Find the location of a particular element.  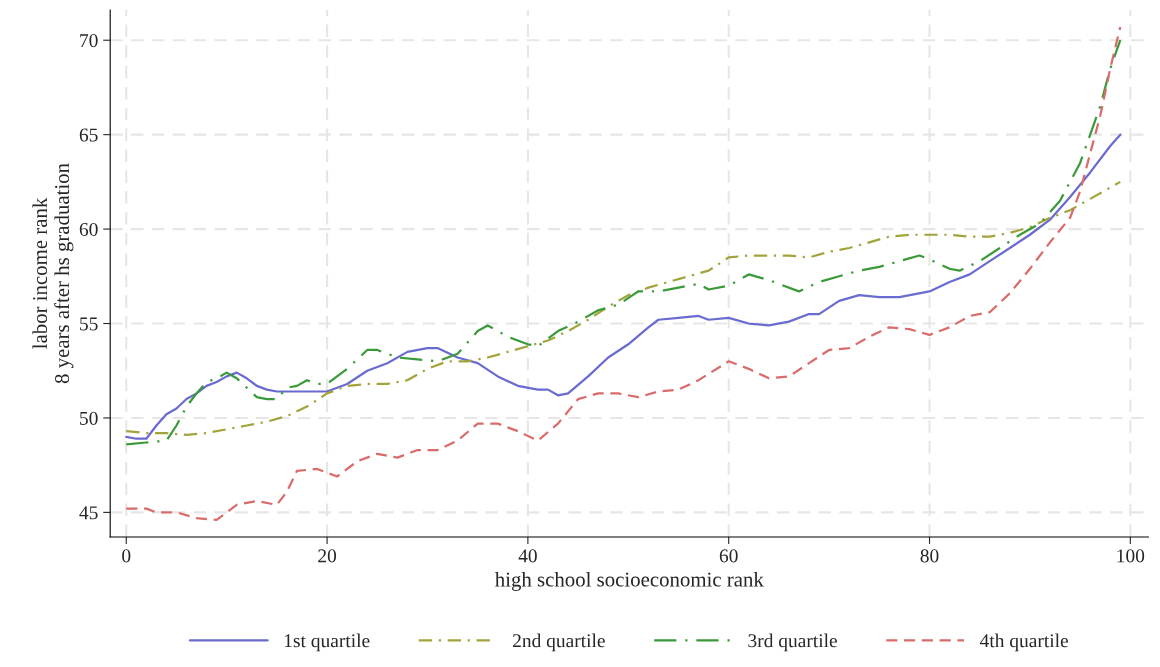

y-tick-label: 70 is located at coordinates (89, 41).